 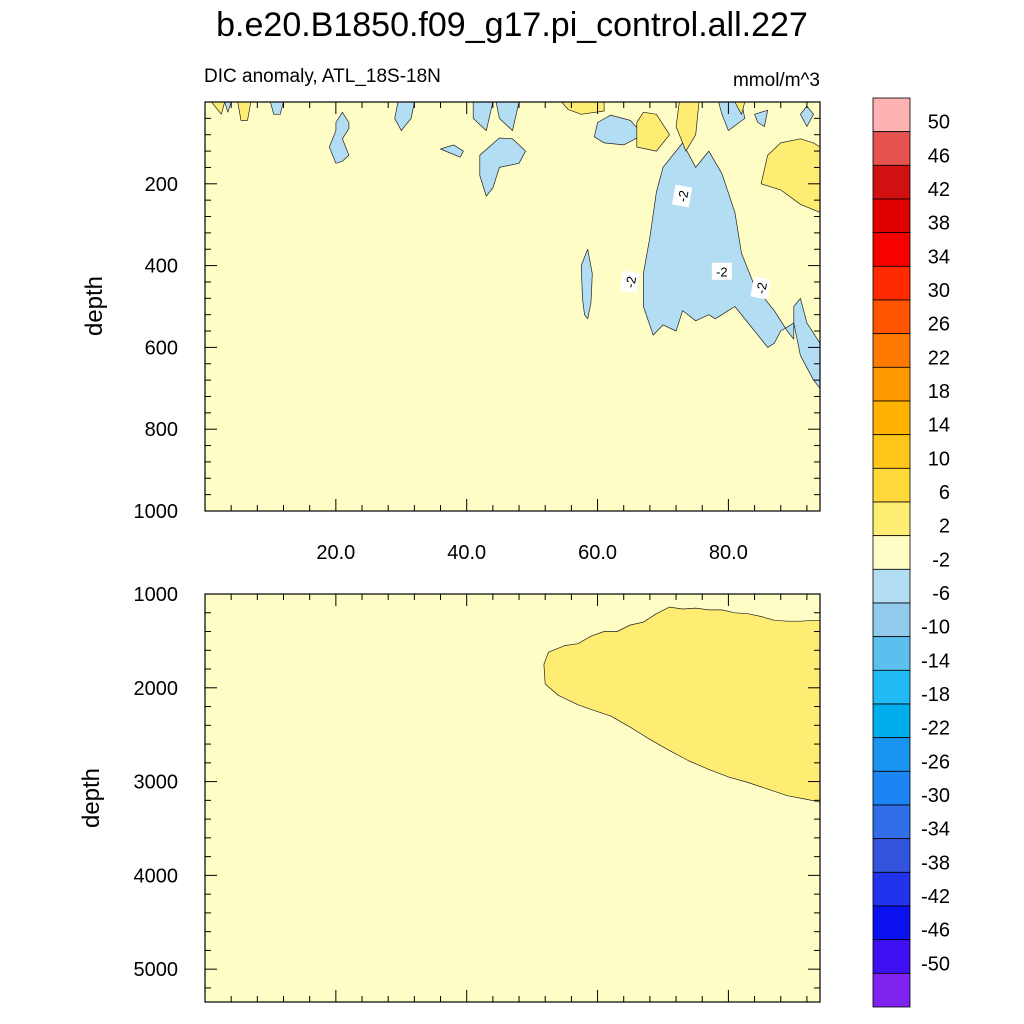 I want to click on colorbar-label: 6, so click(x=944, y=493).